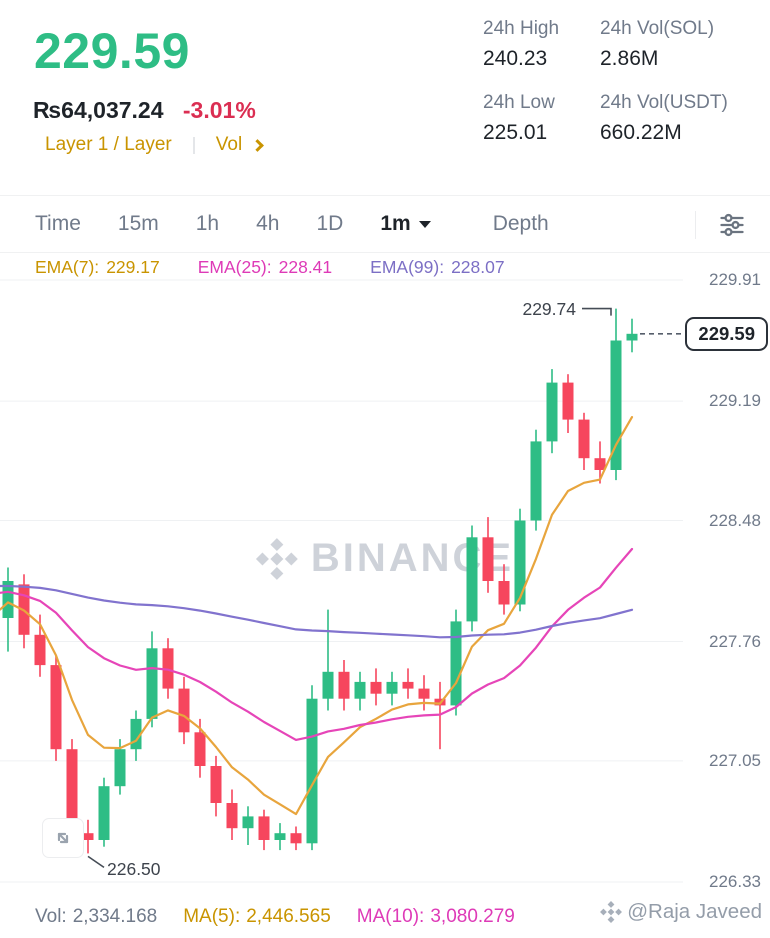 The height and width of the screenshot is (938, 770). I want to click on stat-value: 240.23, so click(515, 58).